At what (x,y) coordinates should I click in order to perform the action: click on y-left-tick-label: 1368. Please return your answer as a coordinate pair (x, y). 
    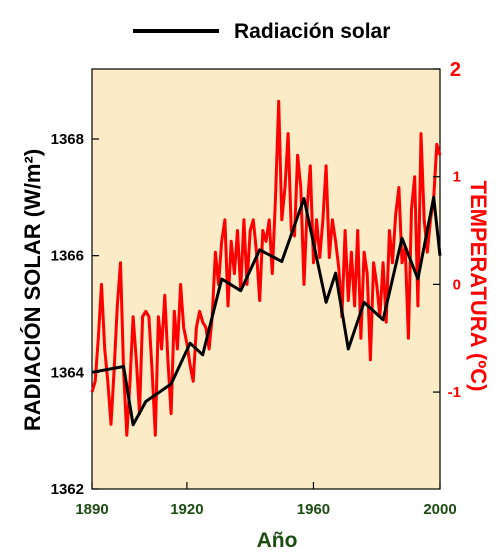
    Looking at the image, I should click on (67, 139).